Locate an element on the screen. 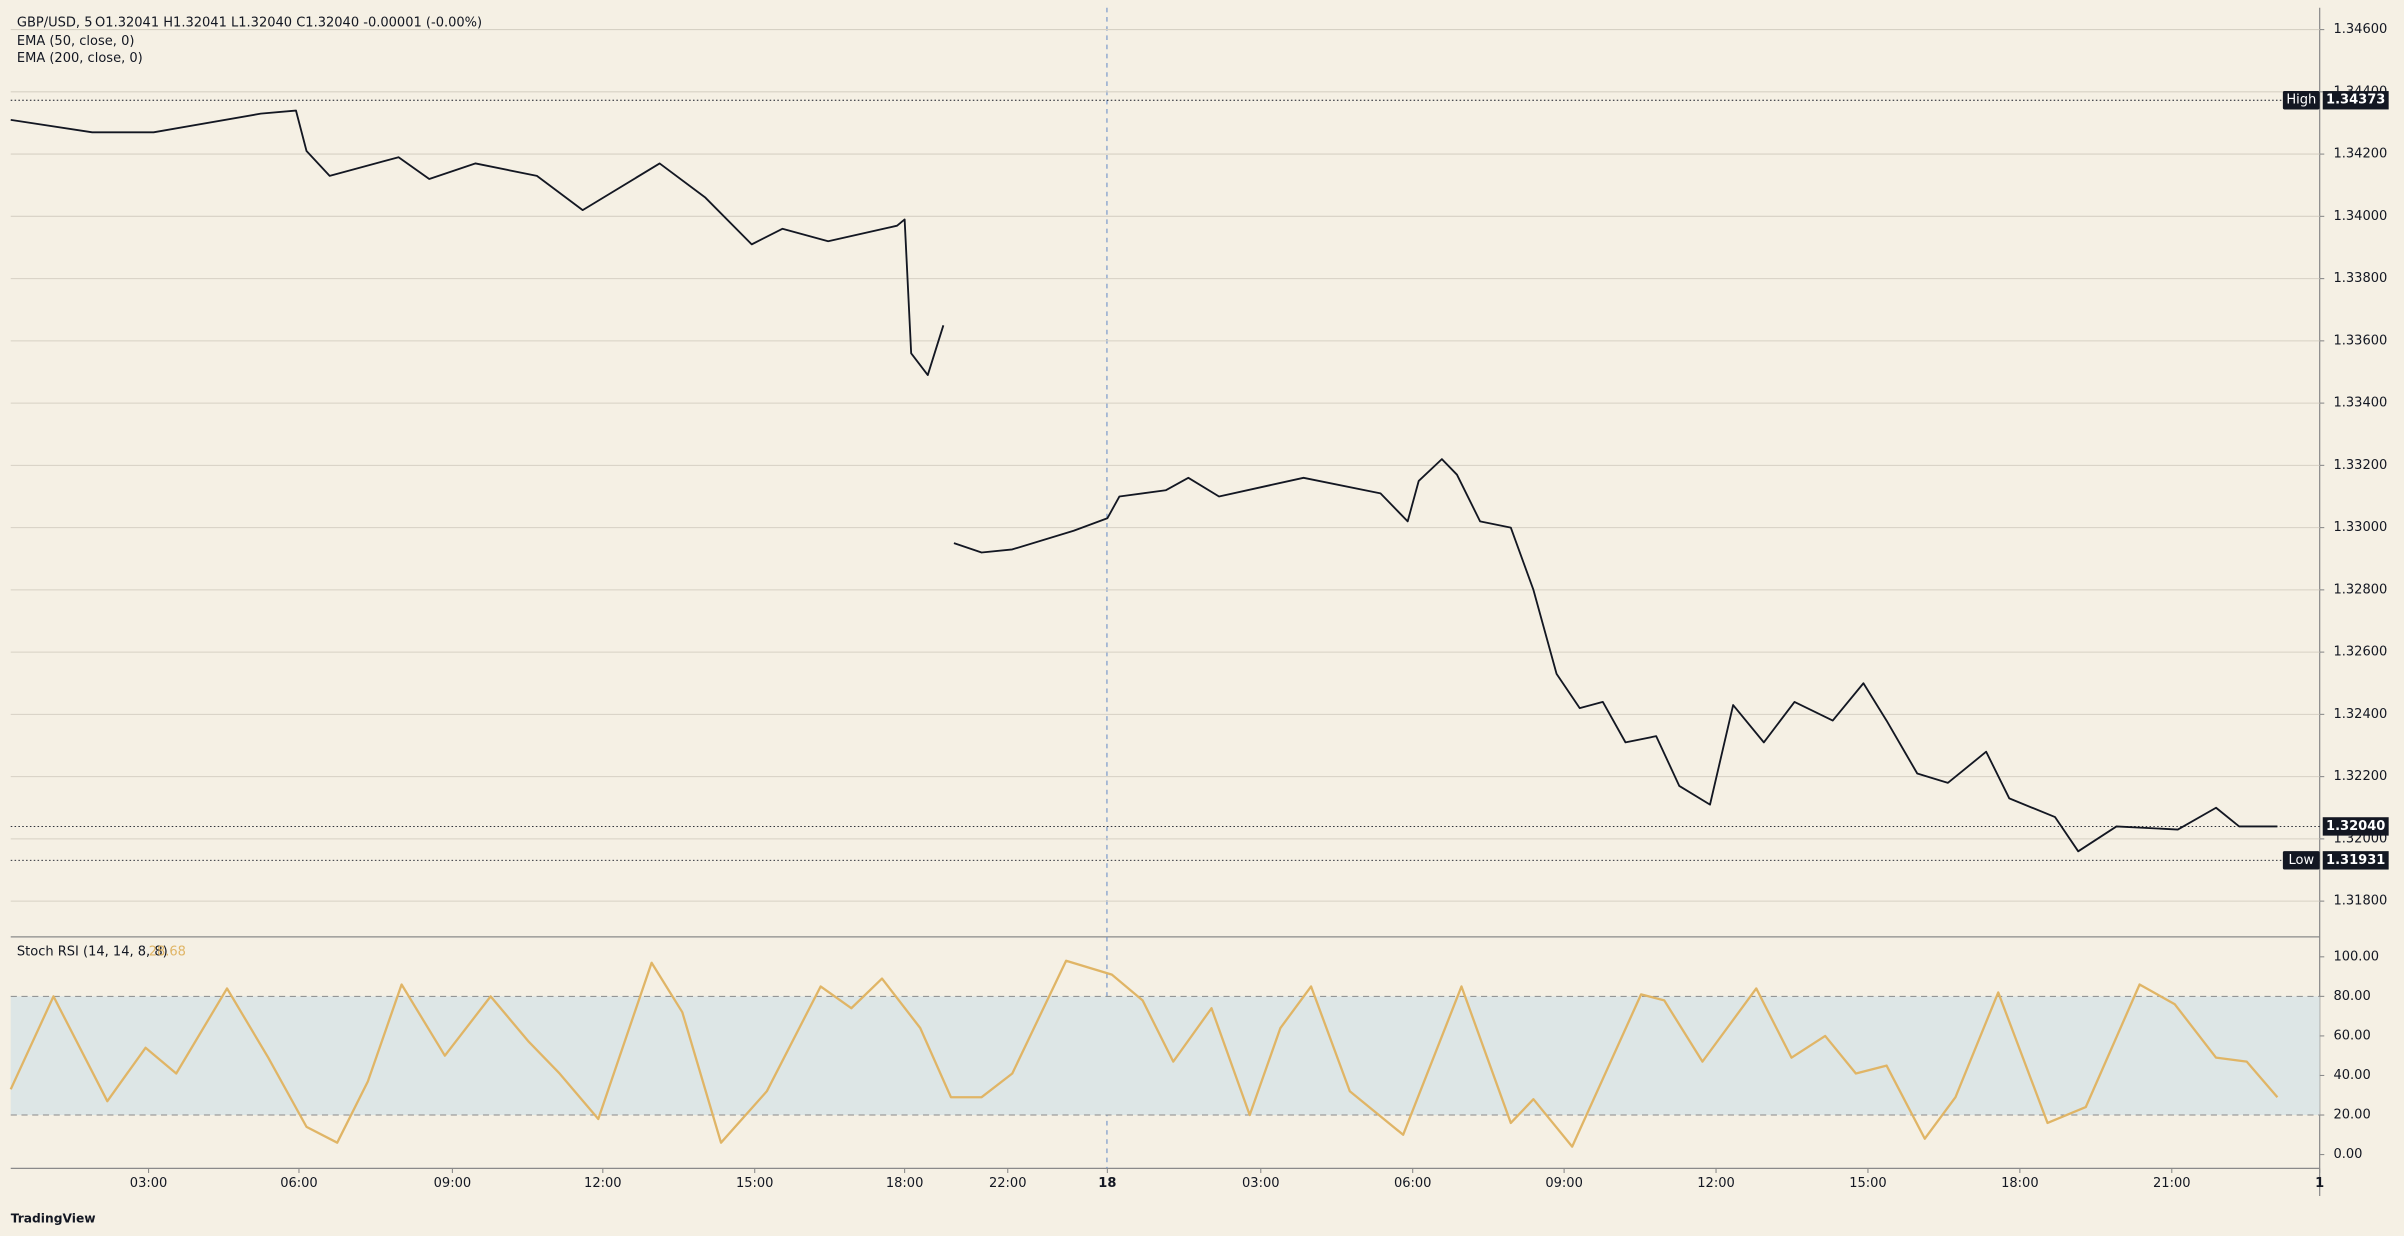 This screenshot has height=1236, width=2404. y-tick-label: 1.34200 is located at coordinates (2360, 154).